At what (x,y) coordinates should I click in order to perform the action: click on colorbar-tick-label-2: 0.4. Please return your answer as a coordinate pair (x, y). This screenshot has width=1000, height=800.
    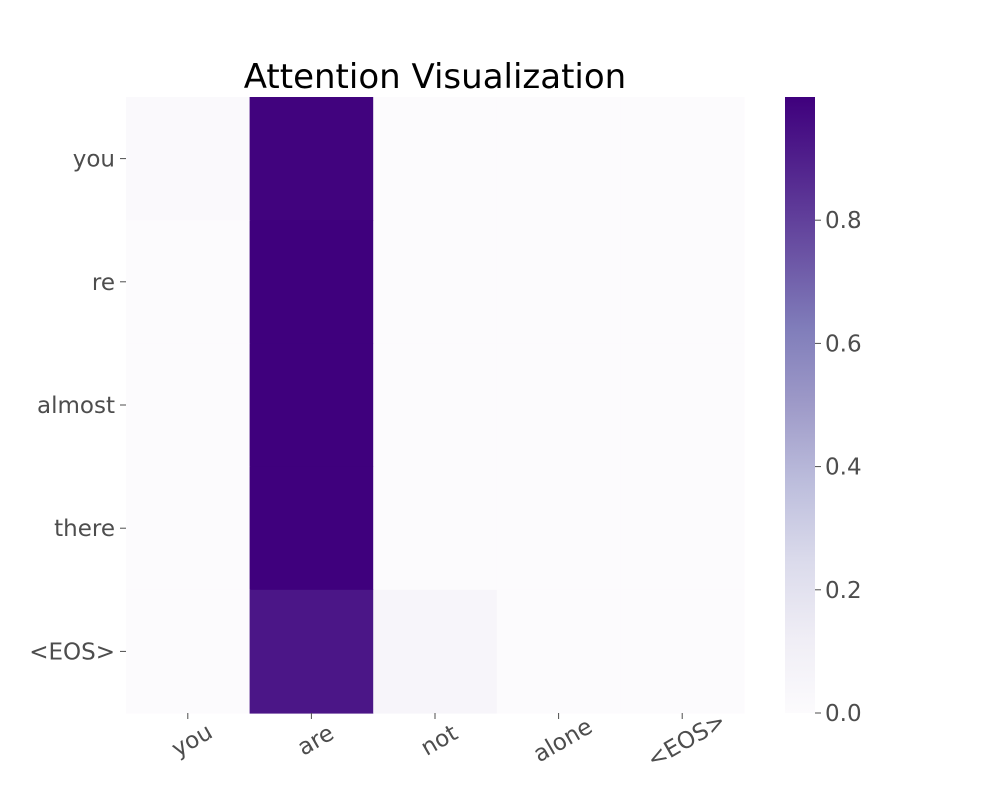
    Looking at the image, I should click on (843, 468).